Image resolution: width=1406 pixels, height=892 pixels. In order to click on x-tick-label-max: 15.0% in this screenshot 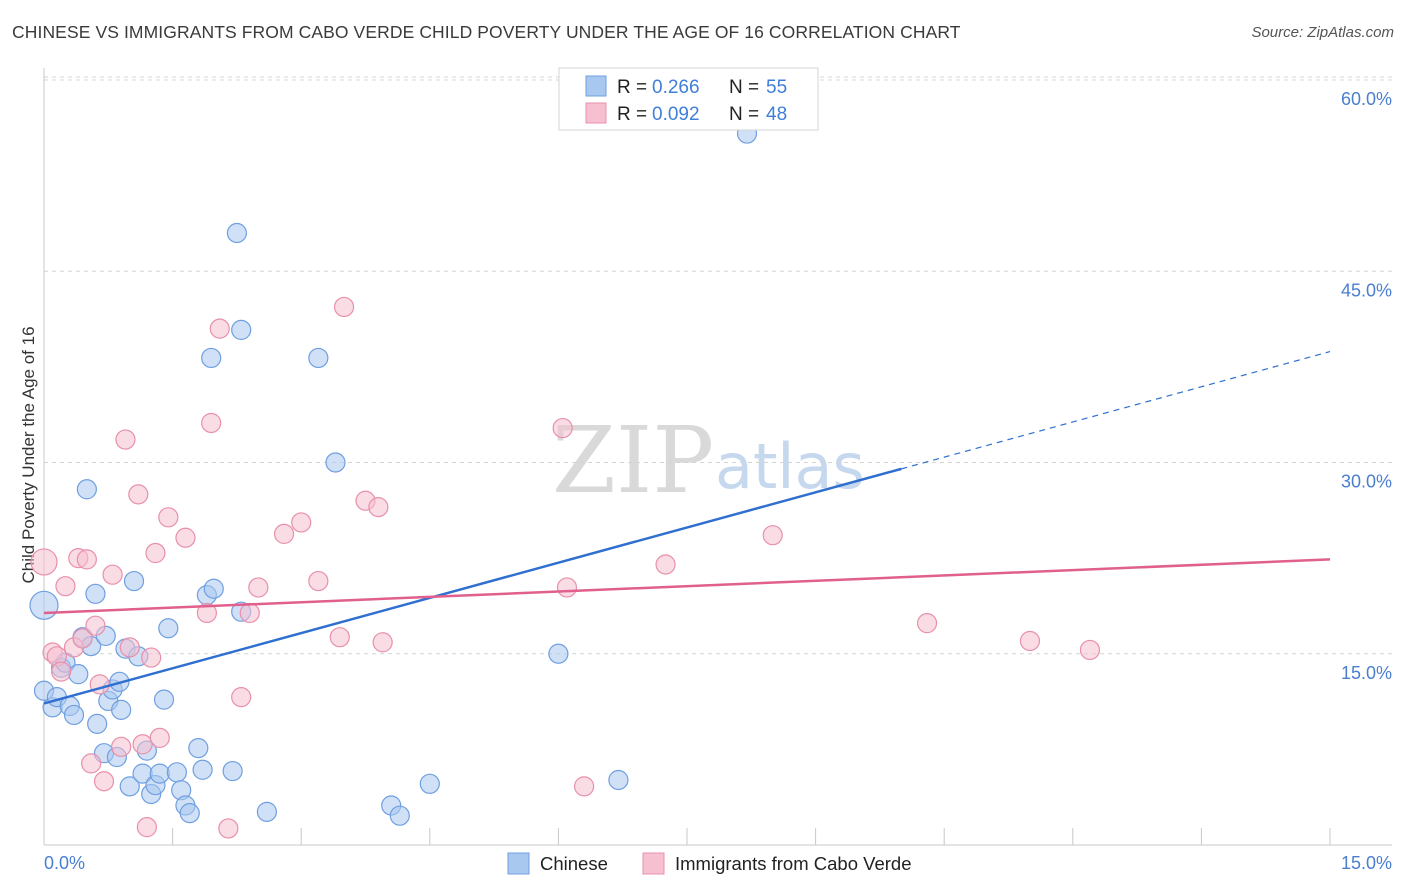, I will do `click(1366, 863)`.